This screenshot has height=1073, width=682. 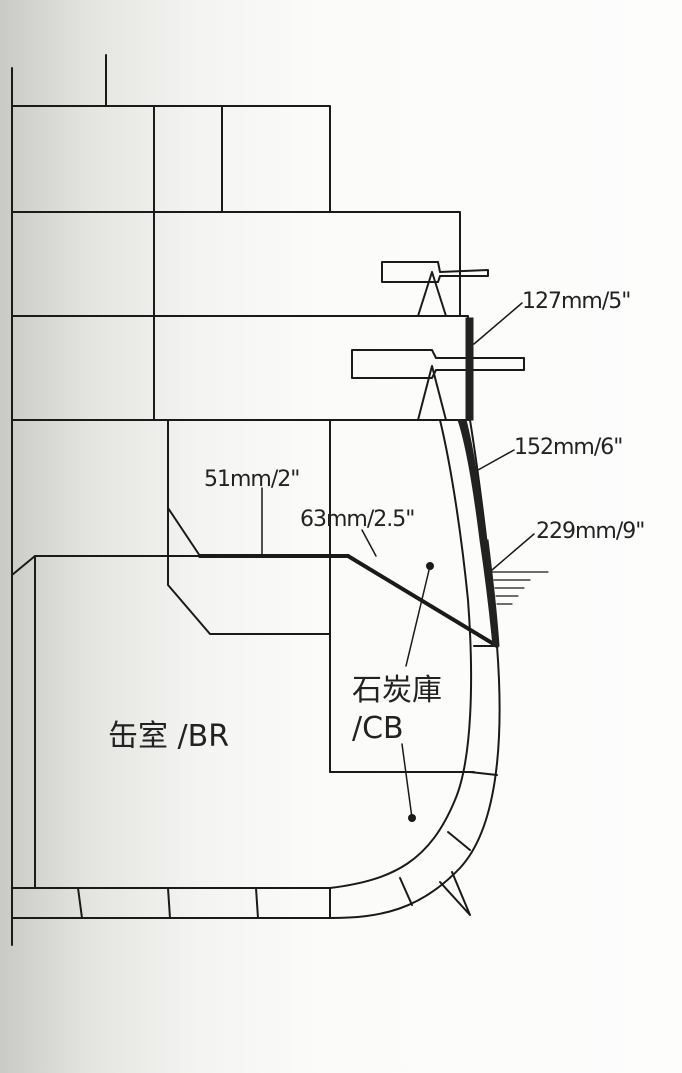 I want to click on casemate-deck, so click(x=240, y=368).